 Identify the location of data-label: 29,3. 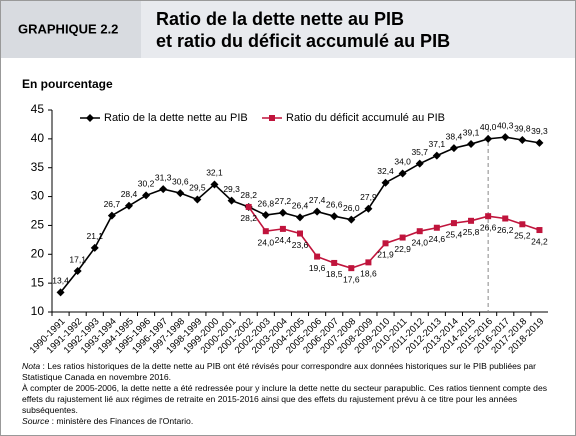
(231, 189).